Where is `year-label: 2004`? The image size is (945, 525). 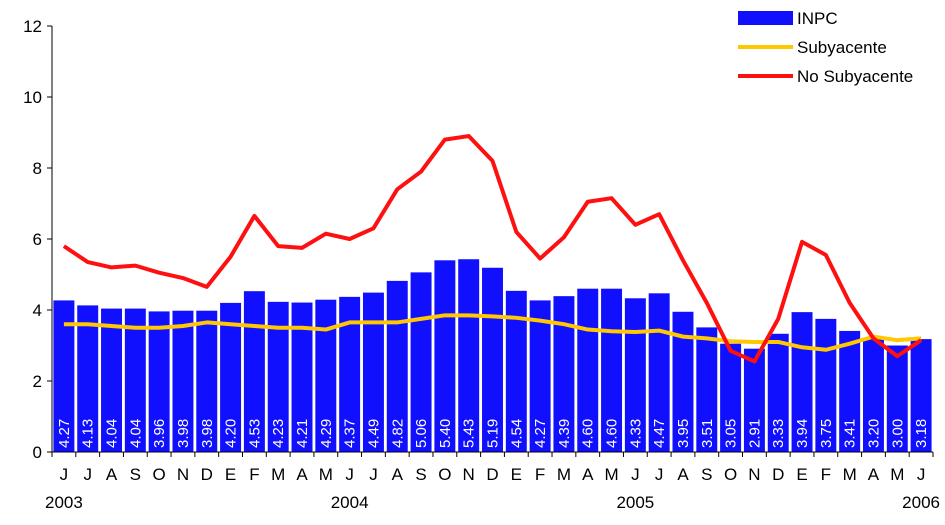 year-label: 2004 is located at coordinates (350, 502).